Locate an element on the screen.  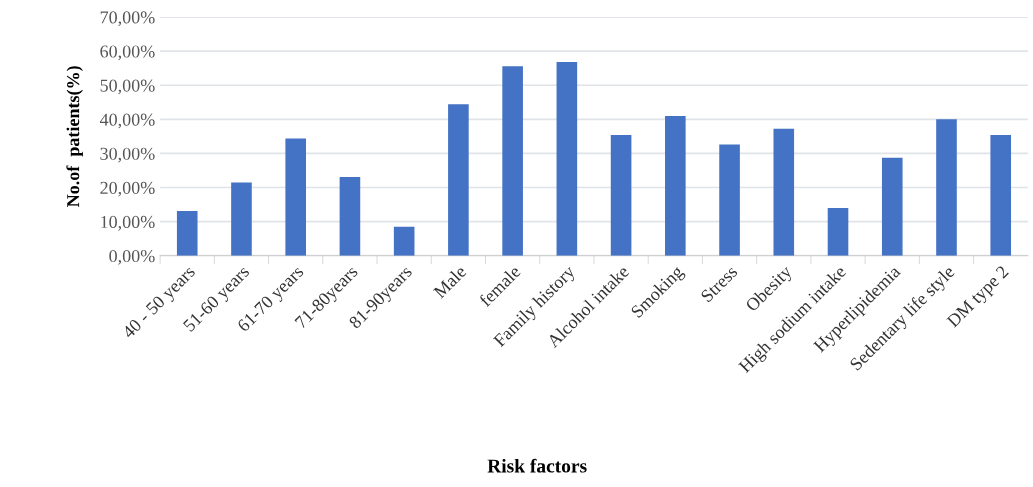
y-axis-title: No.of patients(%) is located at coordinates (74, 136).